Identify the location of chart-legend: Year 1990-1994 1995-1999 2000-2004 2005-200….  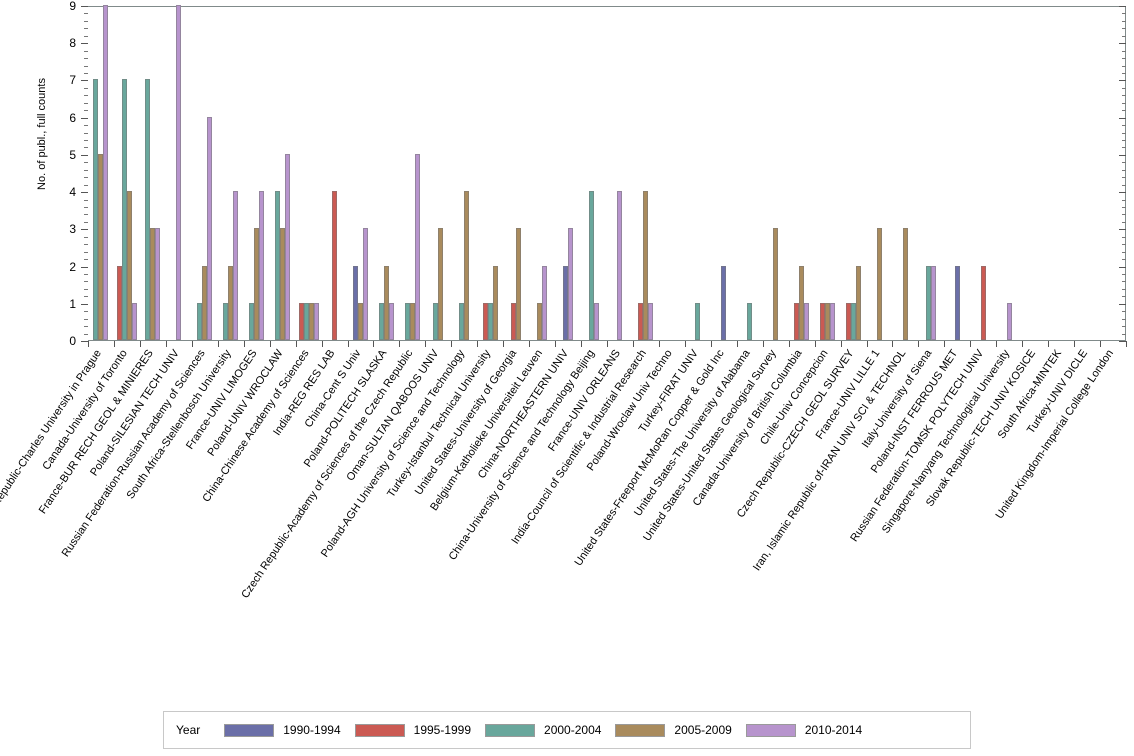
(567, 730).